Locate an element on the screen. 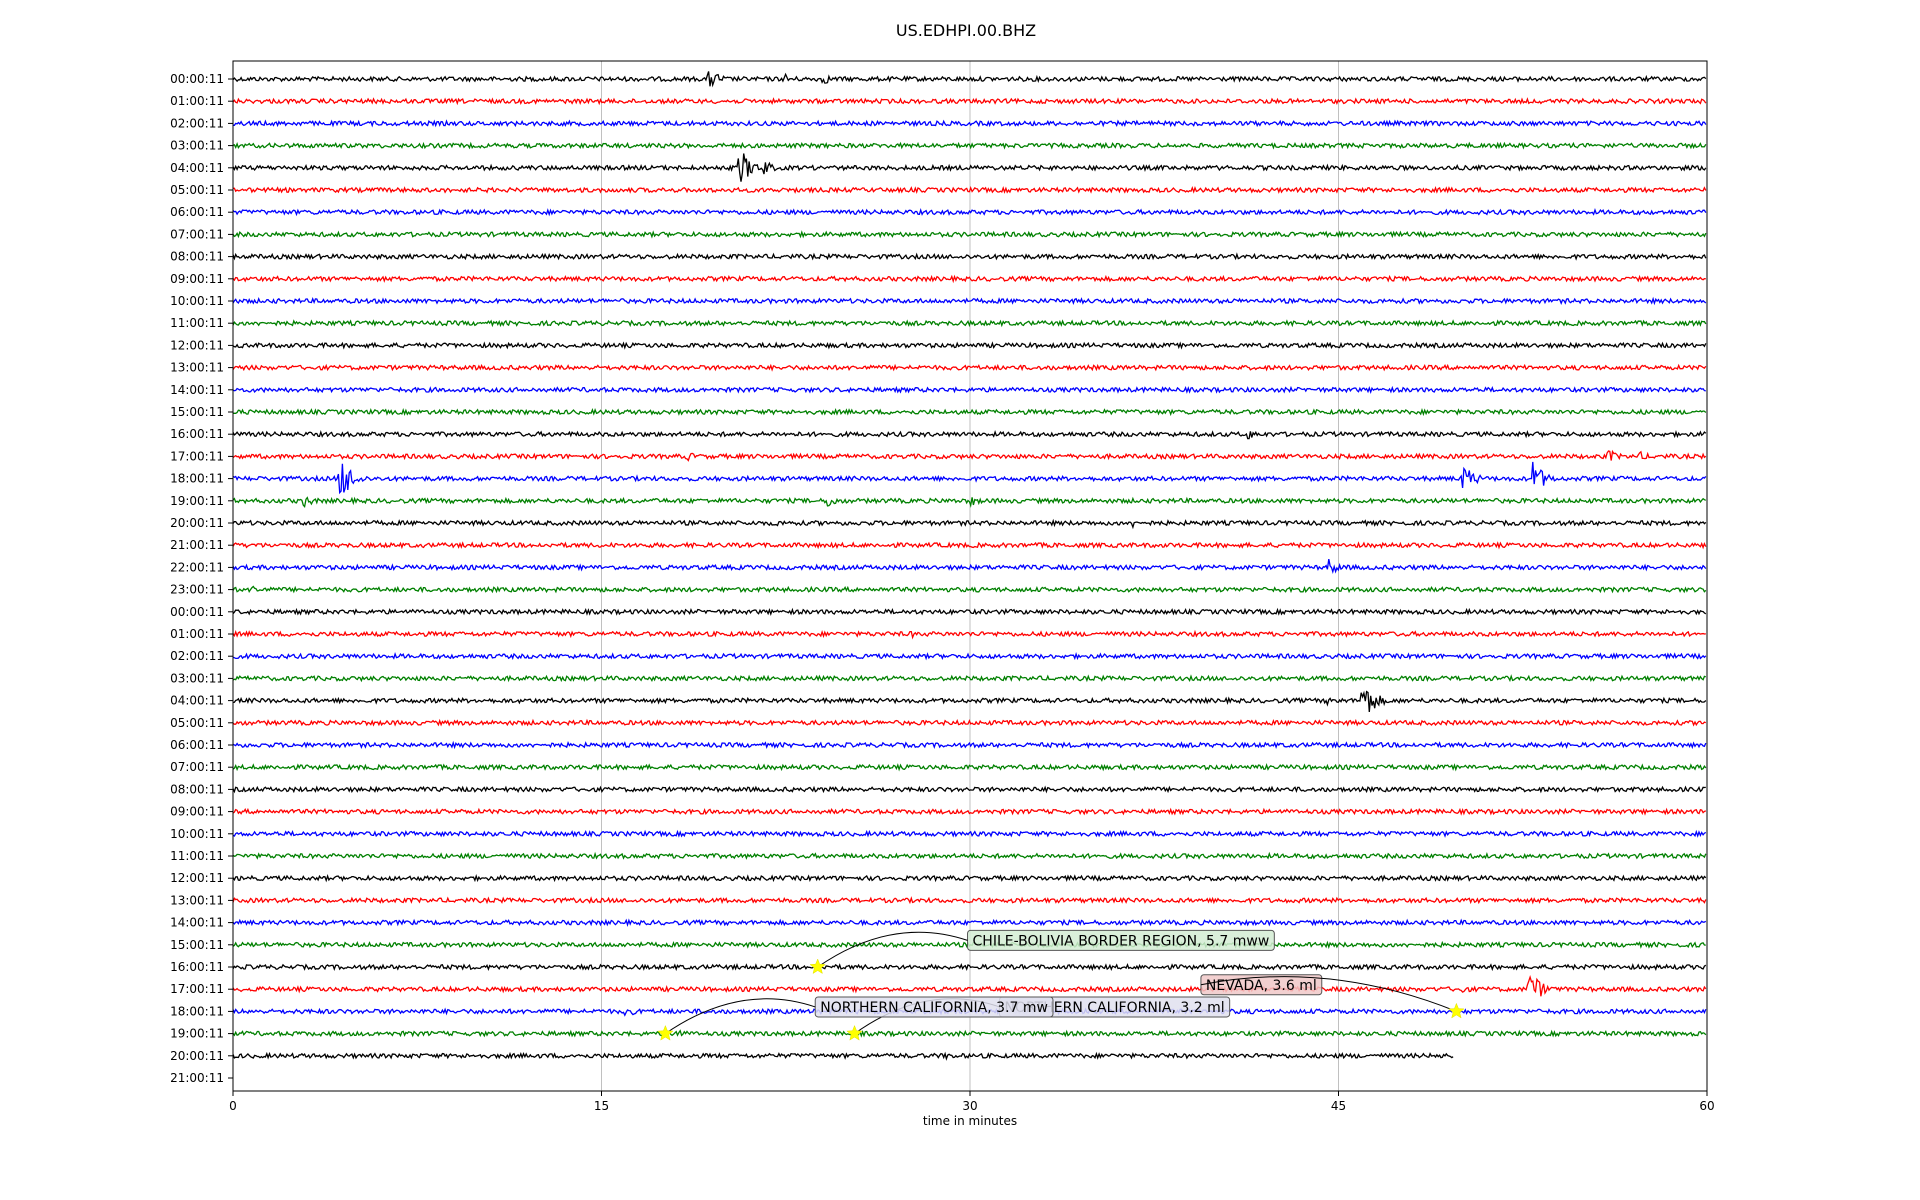 Image resolution: width=1920 pixels, height=1200 pixels. x-tick-label: 15 is located at coordinates (601, 1106).